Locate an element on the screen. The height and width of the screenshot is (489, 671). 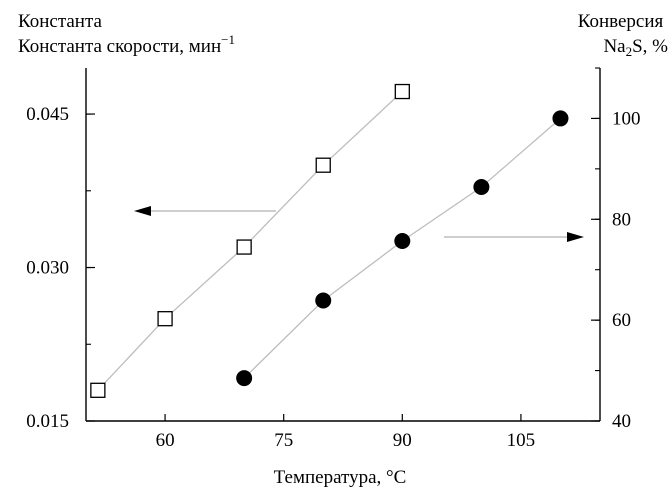
x-tick-label: 60 is located at coordinates (165, 440).